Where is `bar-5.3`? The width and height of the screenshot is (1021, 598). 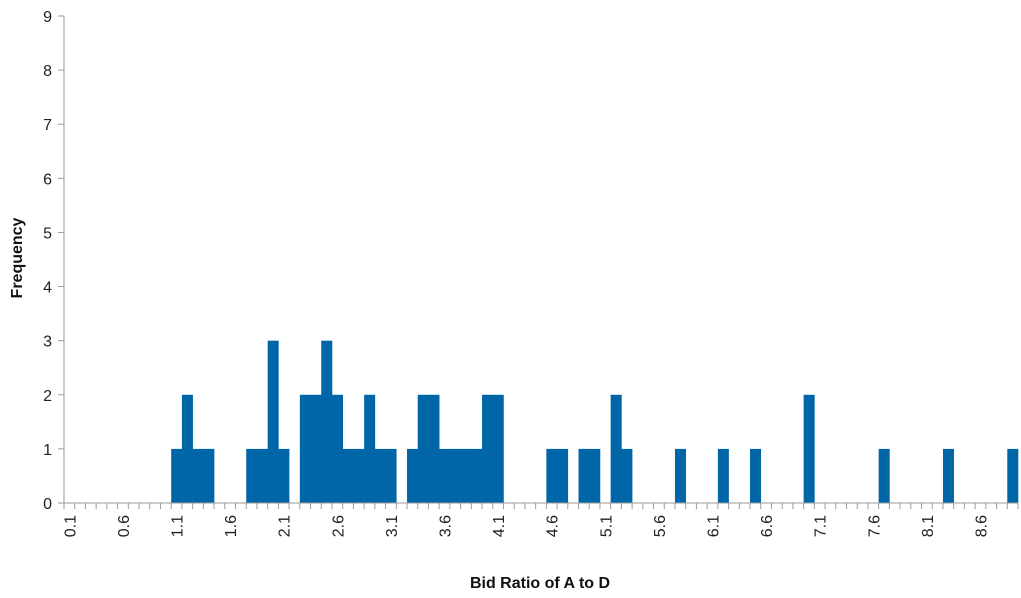 bar-5.3 is located at coordinates (627, 475).